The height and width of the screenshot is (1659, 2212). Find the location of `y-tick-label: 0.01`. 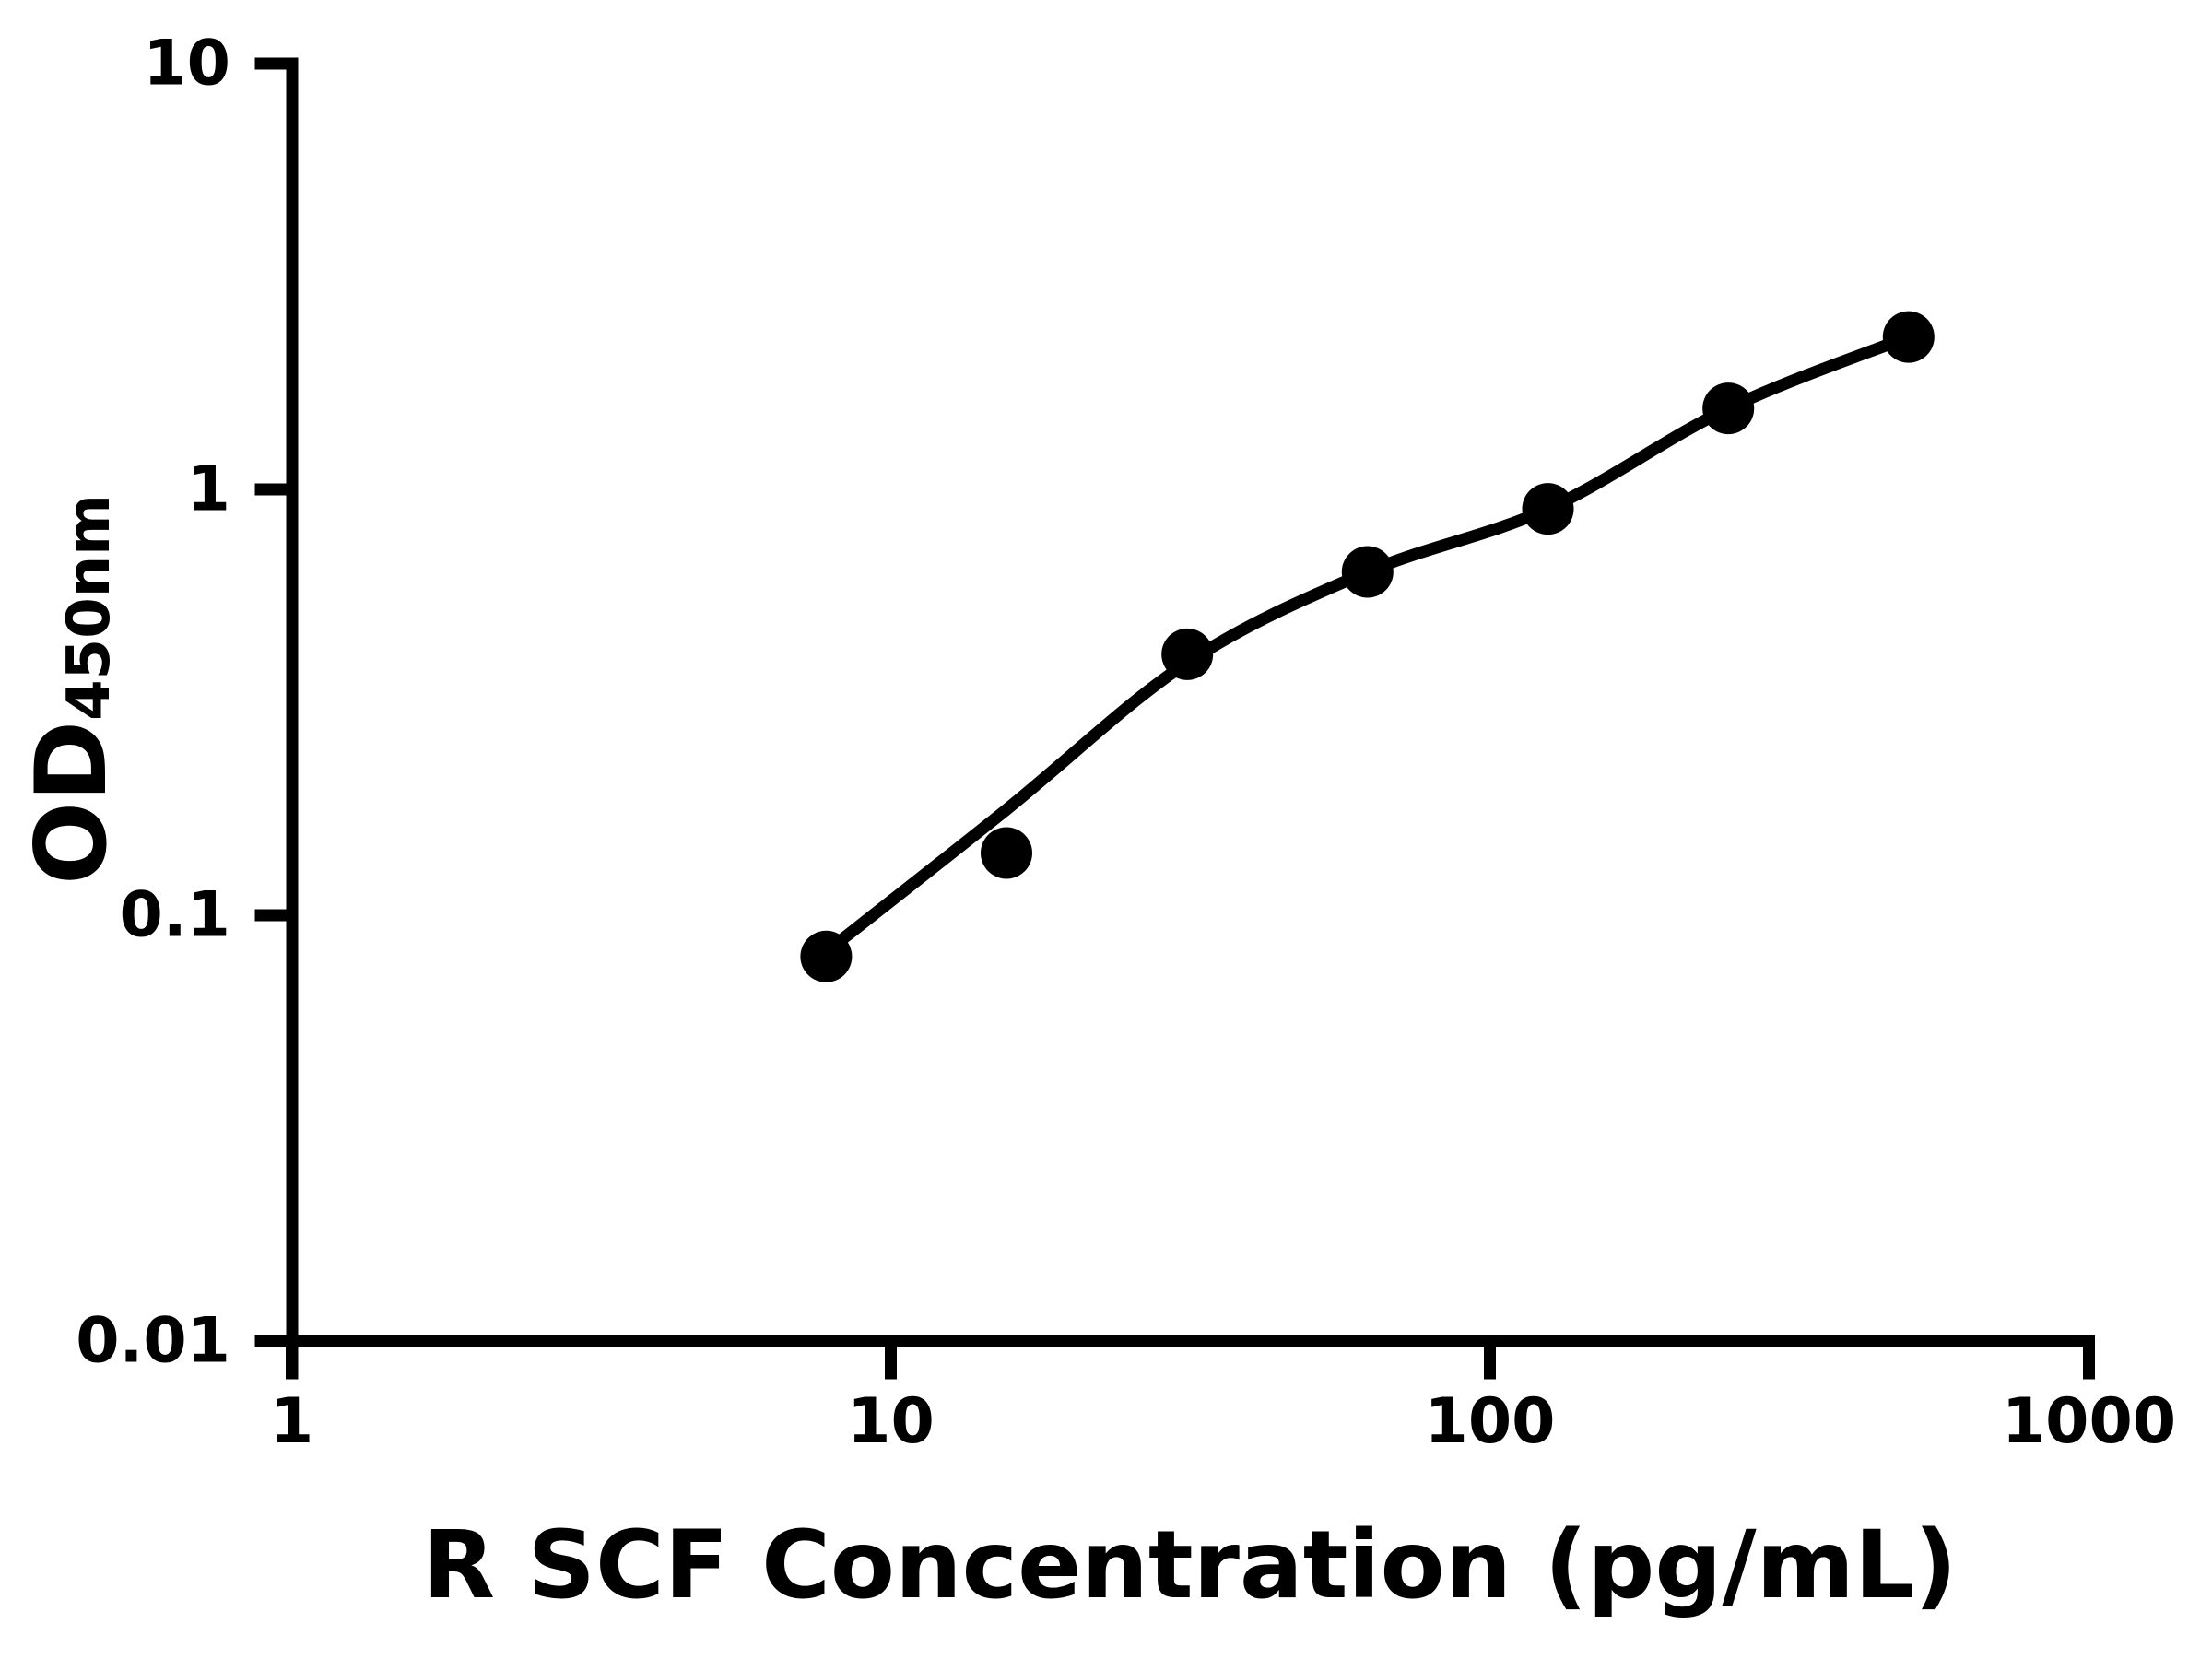

y-tick-label: 0.01 is located at coordinates (153, 1341).